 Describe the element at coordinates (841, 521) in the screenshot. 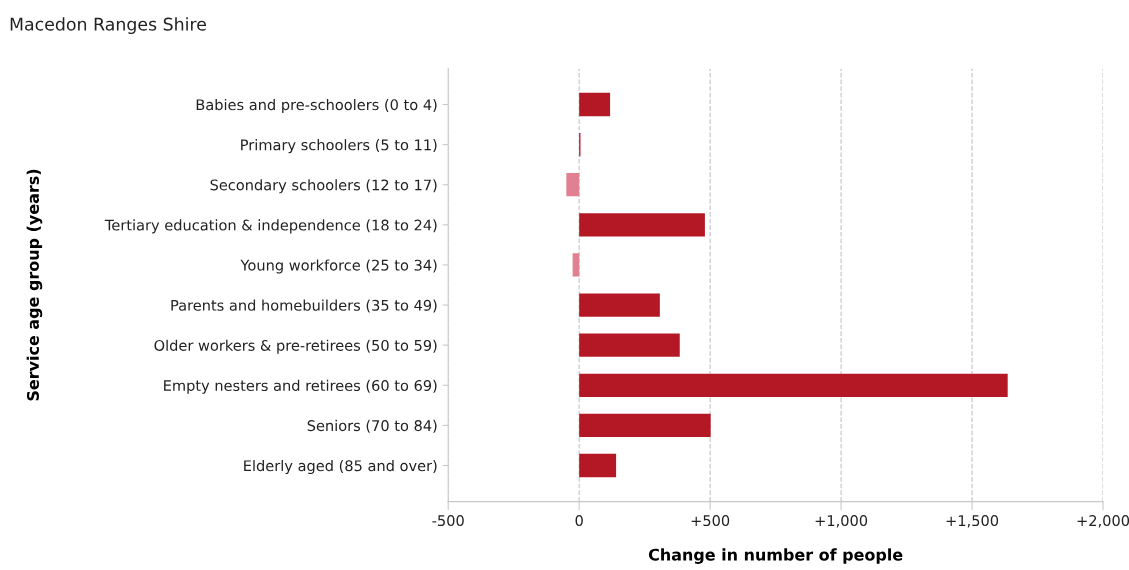

I see `x-tick-label: +1,000` at that location.